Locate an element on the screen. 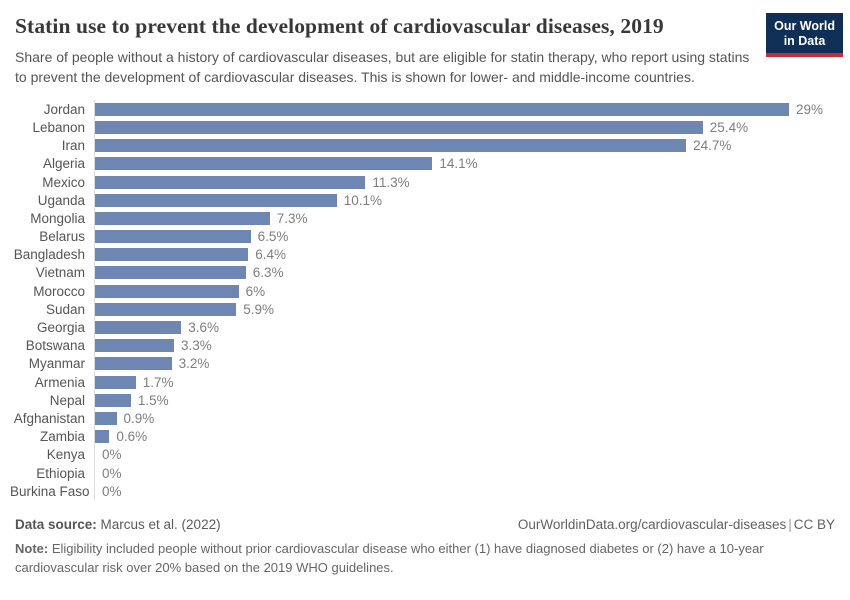 This screenshot has height=600, width=850. category-label: Mongolia is located at coordinates (57, 218).